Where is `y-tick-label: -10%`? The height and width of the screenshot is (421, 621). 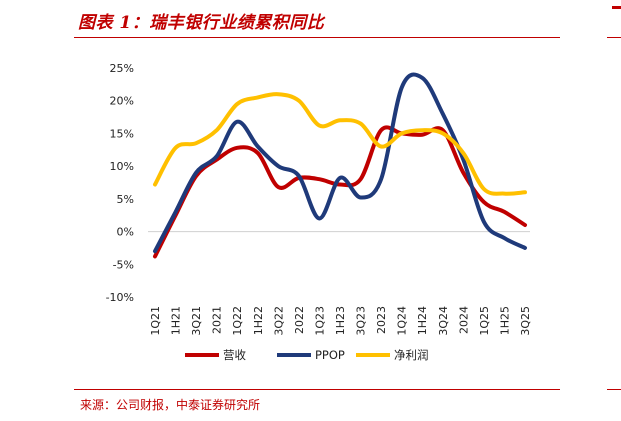
y-tick-label: -10% is located at coordinates (120, 297).